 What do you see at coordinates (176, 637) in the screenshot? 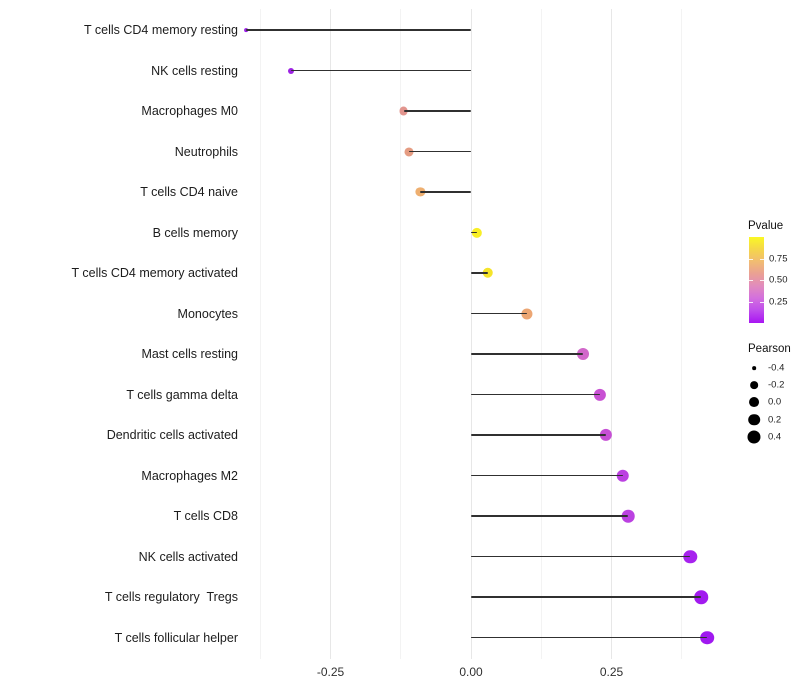
I see `category-label: T cells follicular helper` at bounding box center [176, 637].